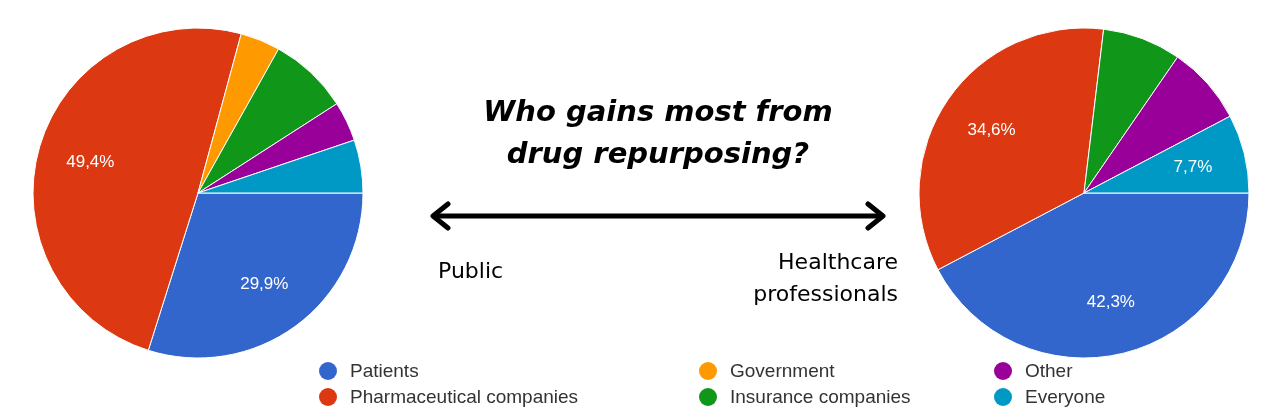 Image resolution: width=1268 pixels, height=418 pixels. I want to click on legend-label: Other, so click(1049, 371).